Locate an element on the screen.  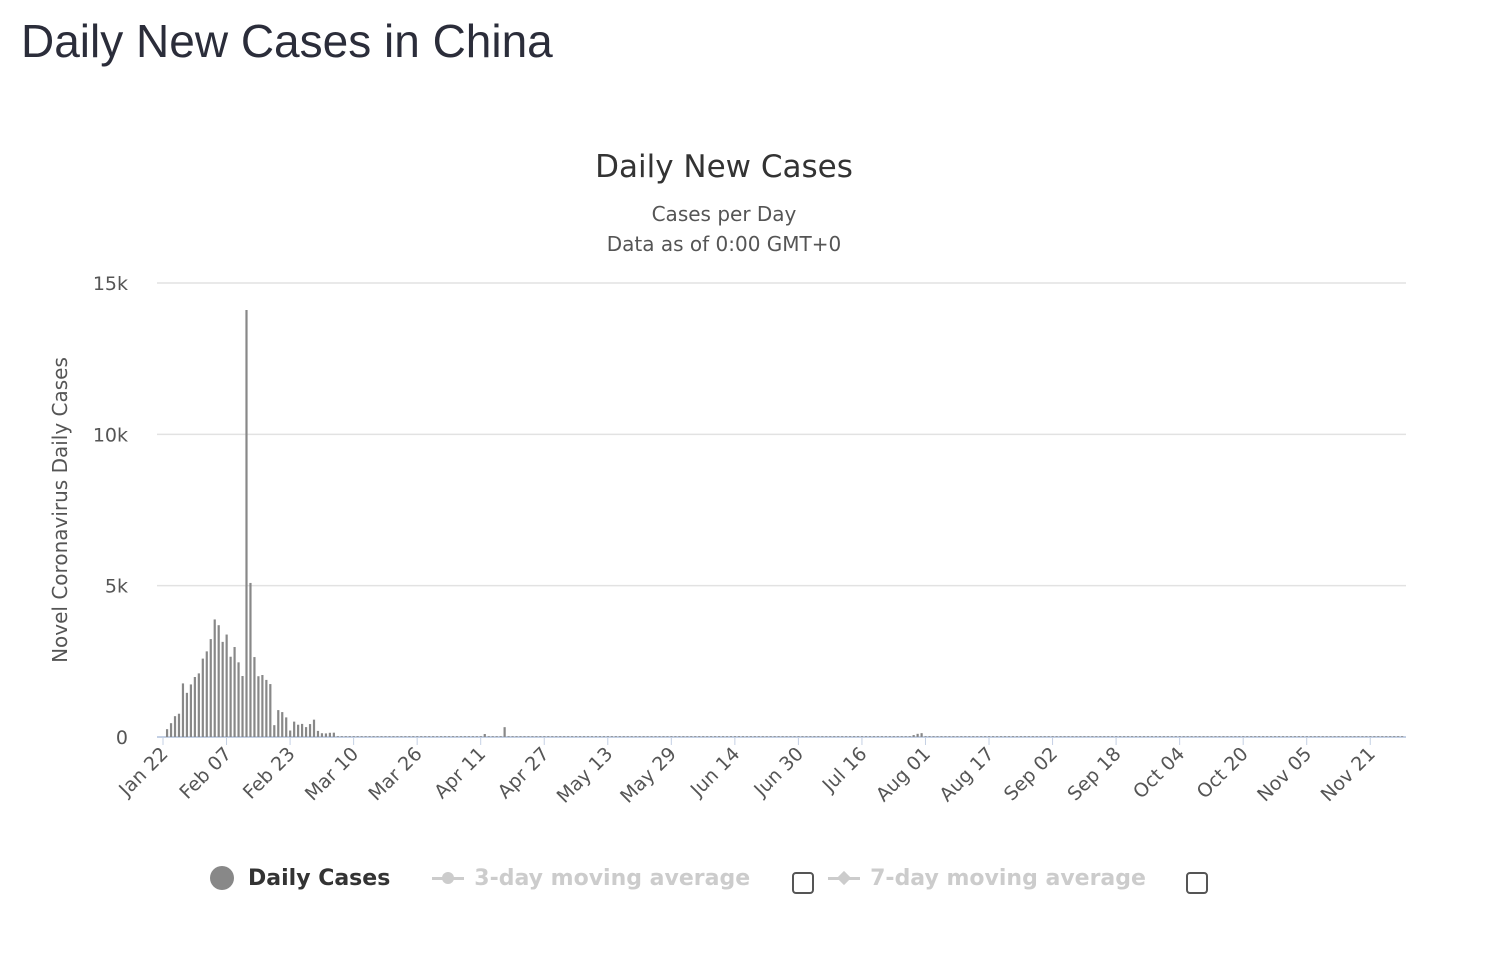
page-title: Daily New Cases in China is located at coordinates (287, 41).